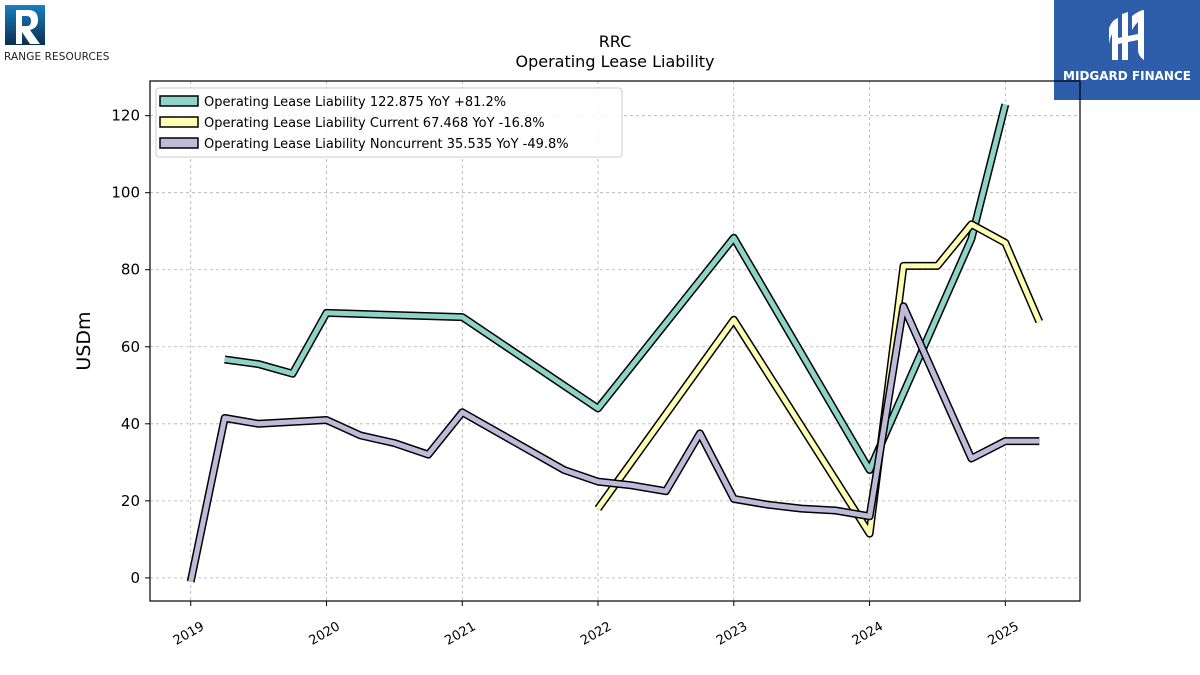  Describe the element at coordinates (596, 634) in the screenshot. I see `x-tick-label: 2022` at that location.